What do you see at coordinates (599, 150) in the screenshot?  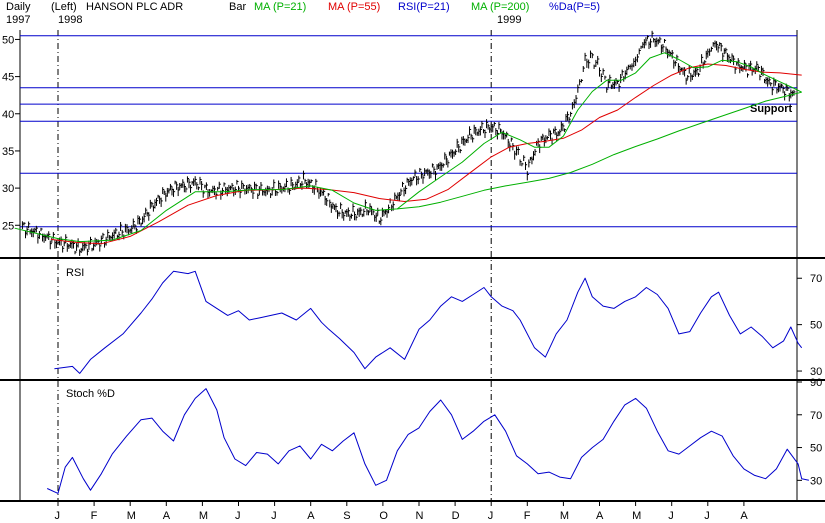 I see `ma200-line` at bounding box center [599, 150].